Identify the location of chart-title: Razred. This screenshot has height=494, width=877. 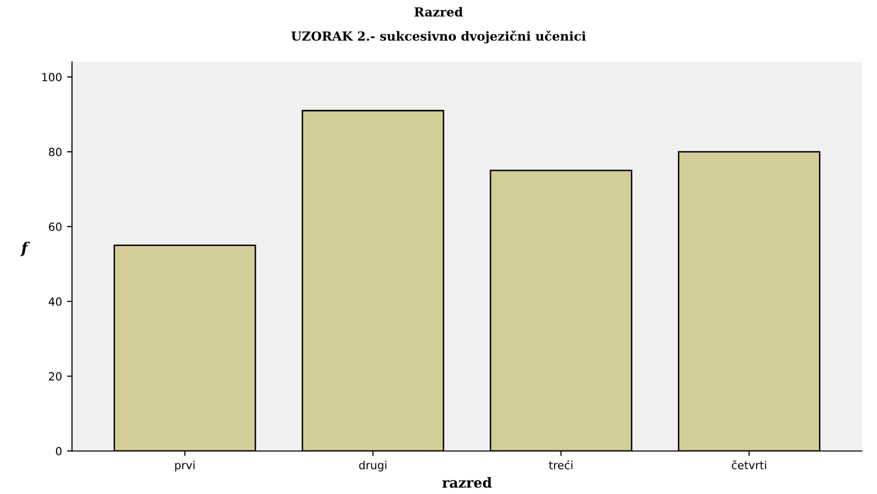
(438, 11).